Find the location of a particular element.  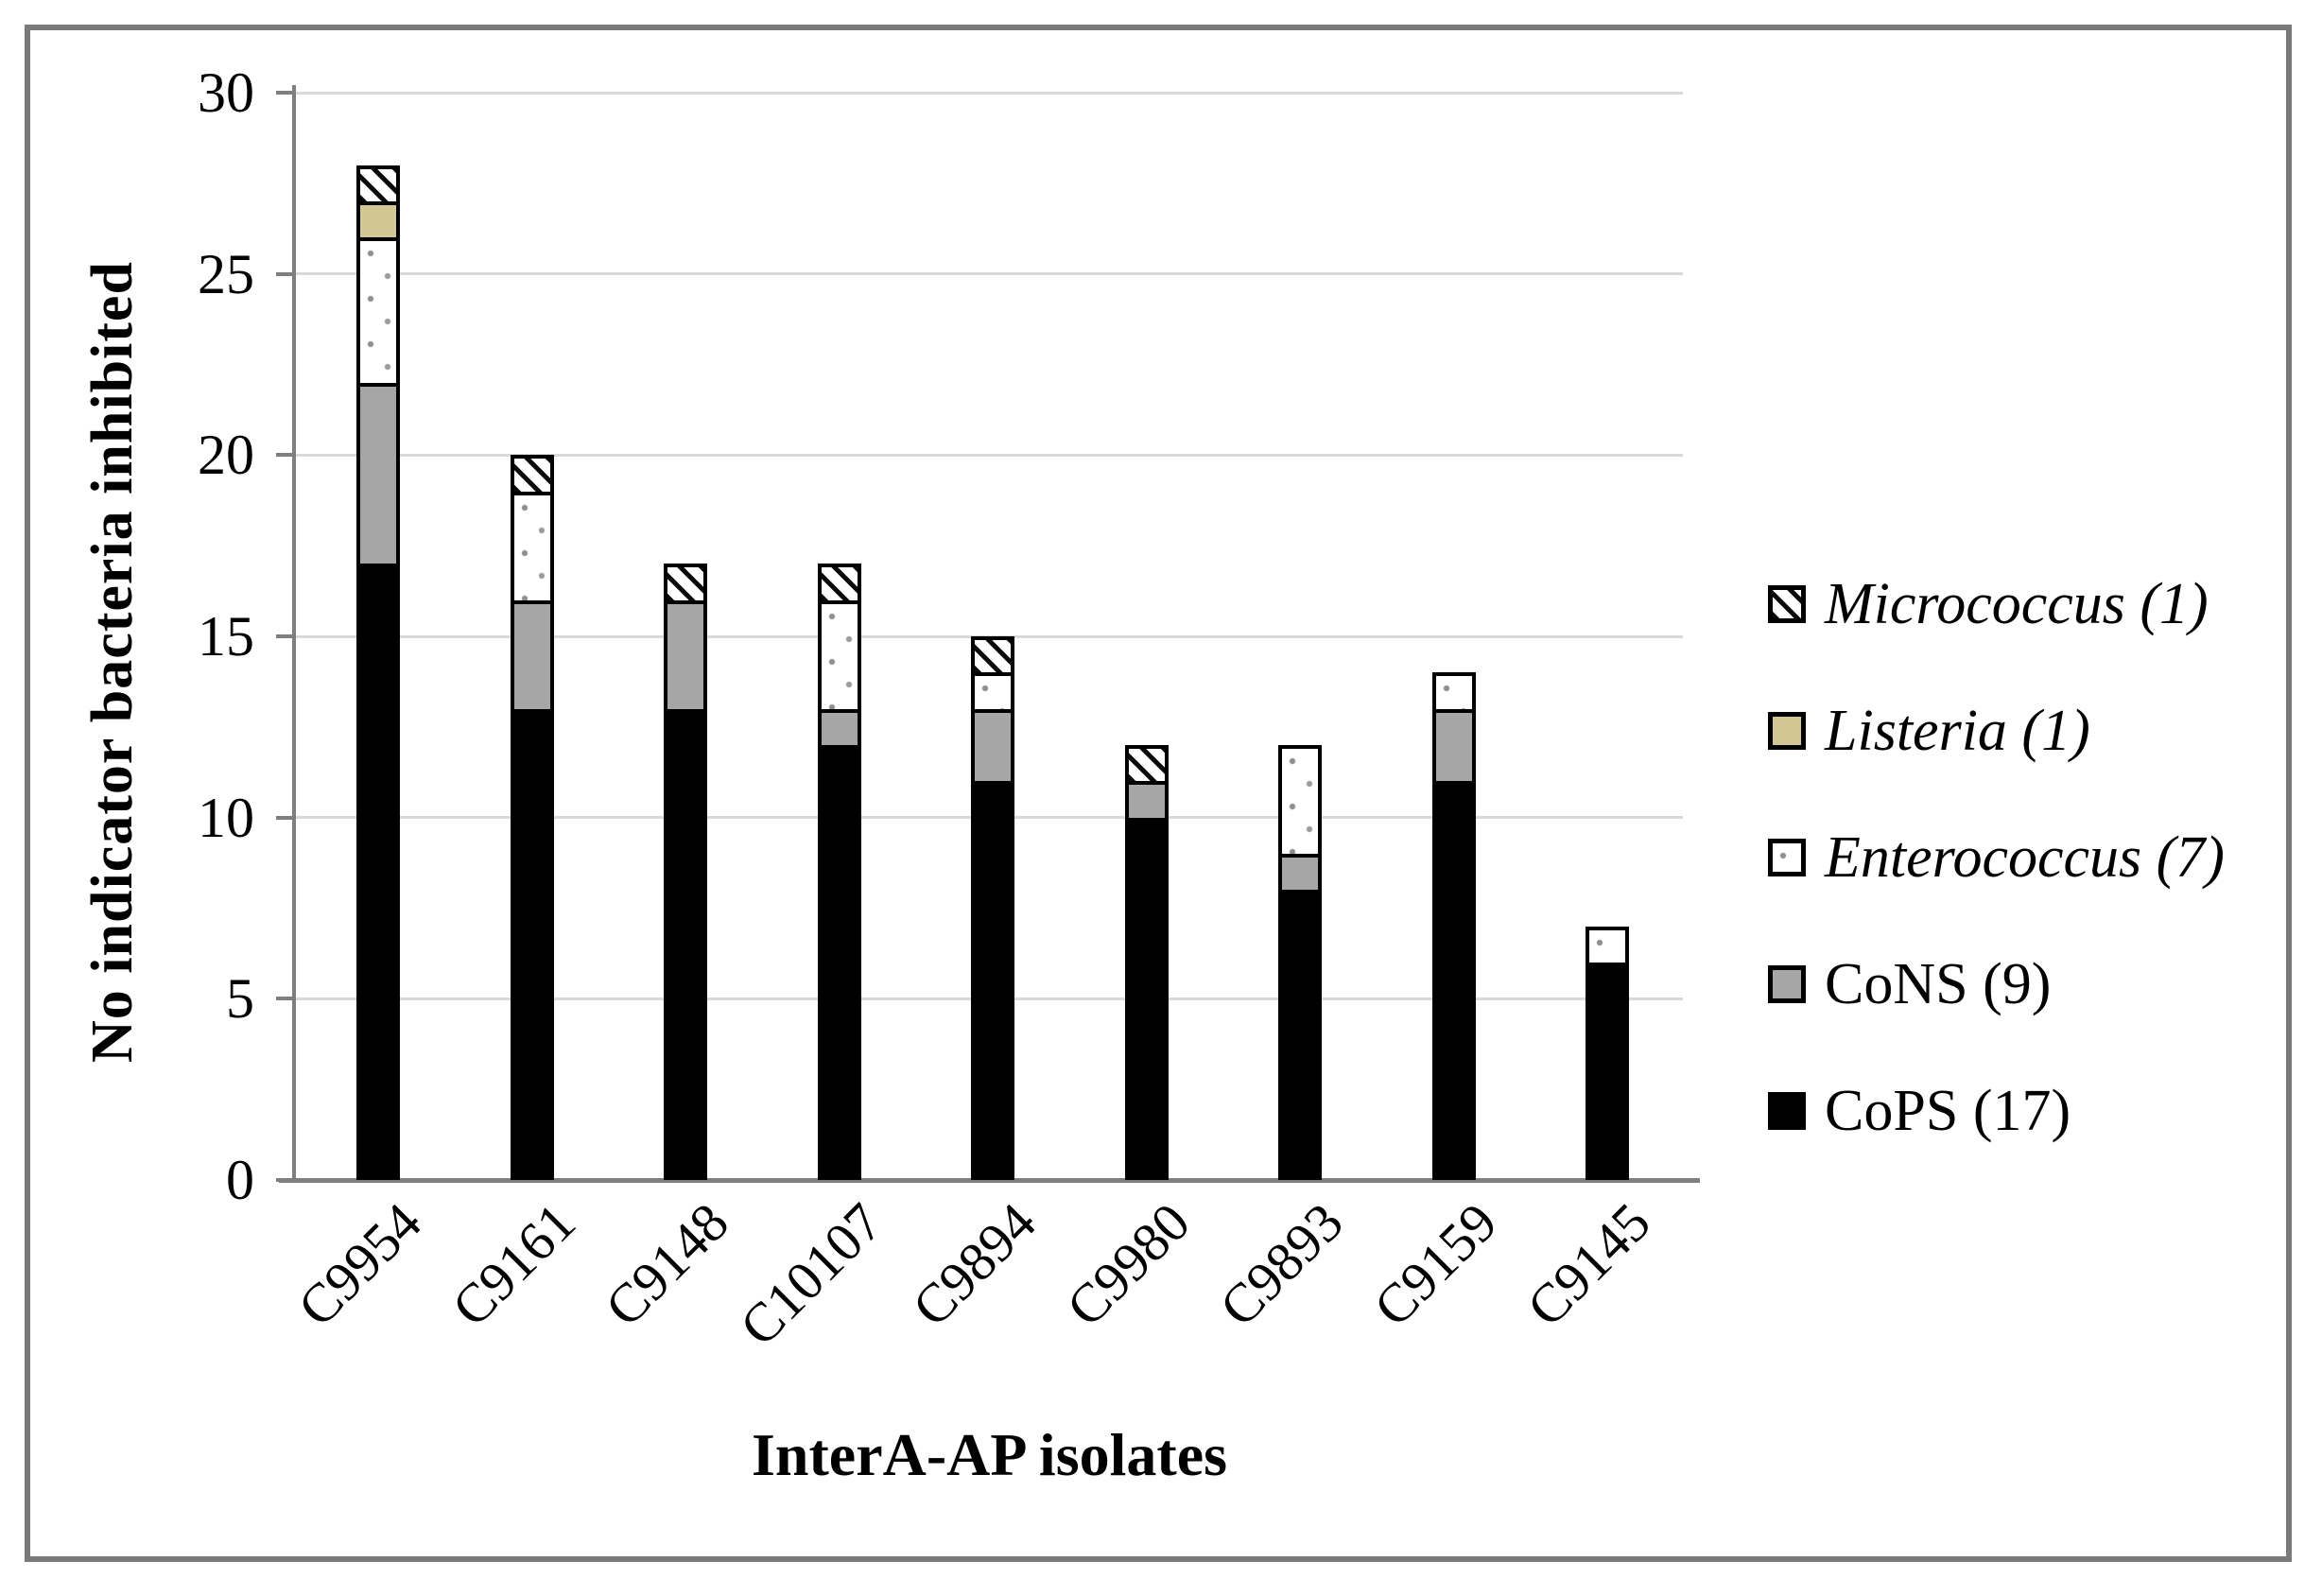

bar-C9954 is located at coordinates (378, 672).